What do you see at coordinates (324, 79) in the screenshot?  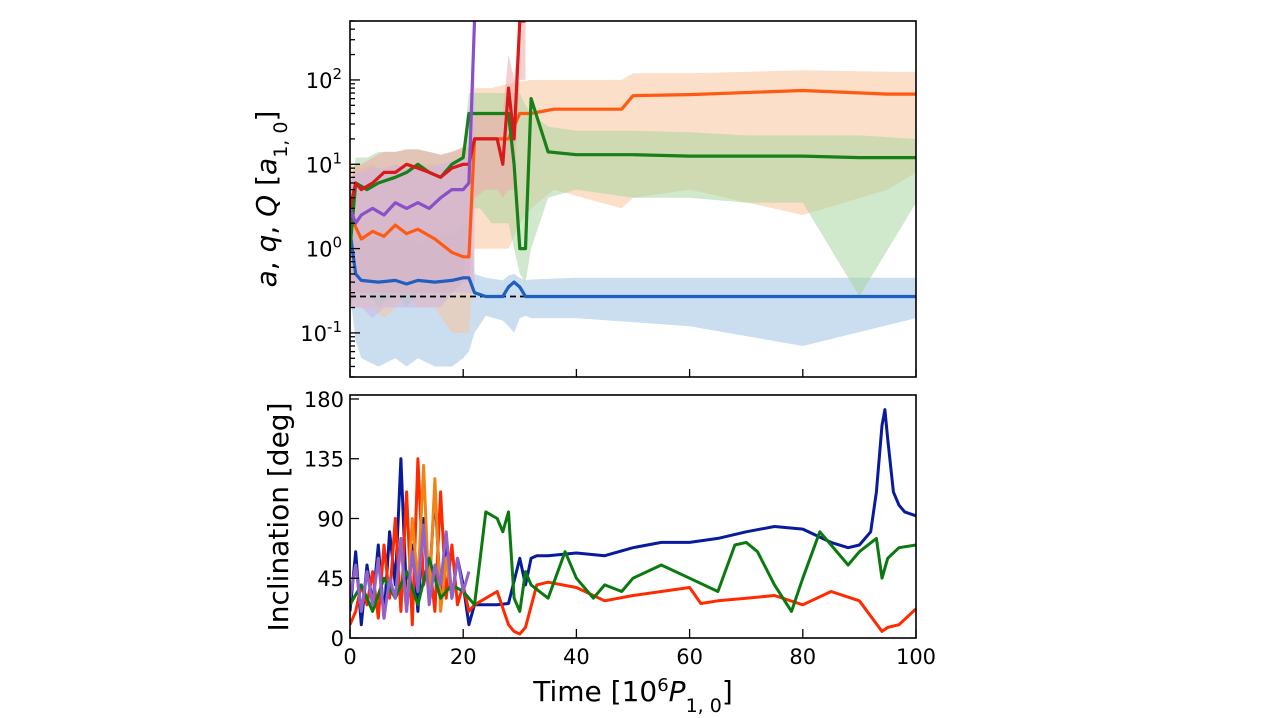 I see `top-y-tick-label: 10²` at bounding box center [324, 79].